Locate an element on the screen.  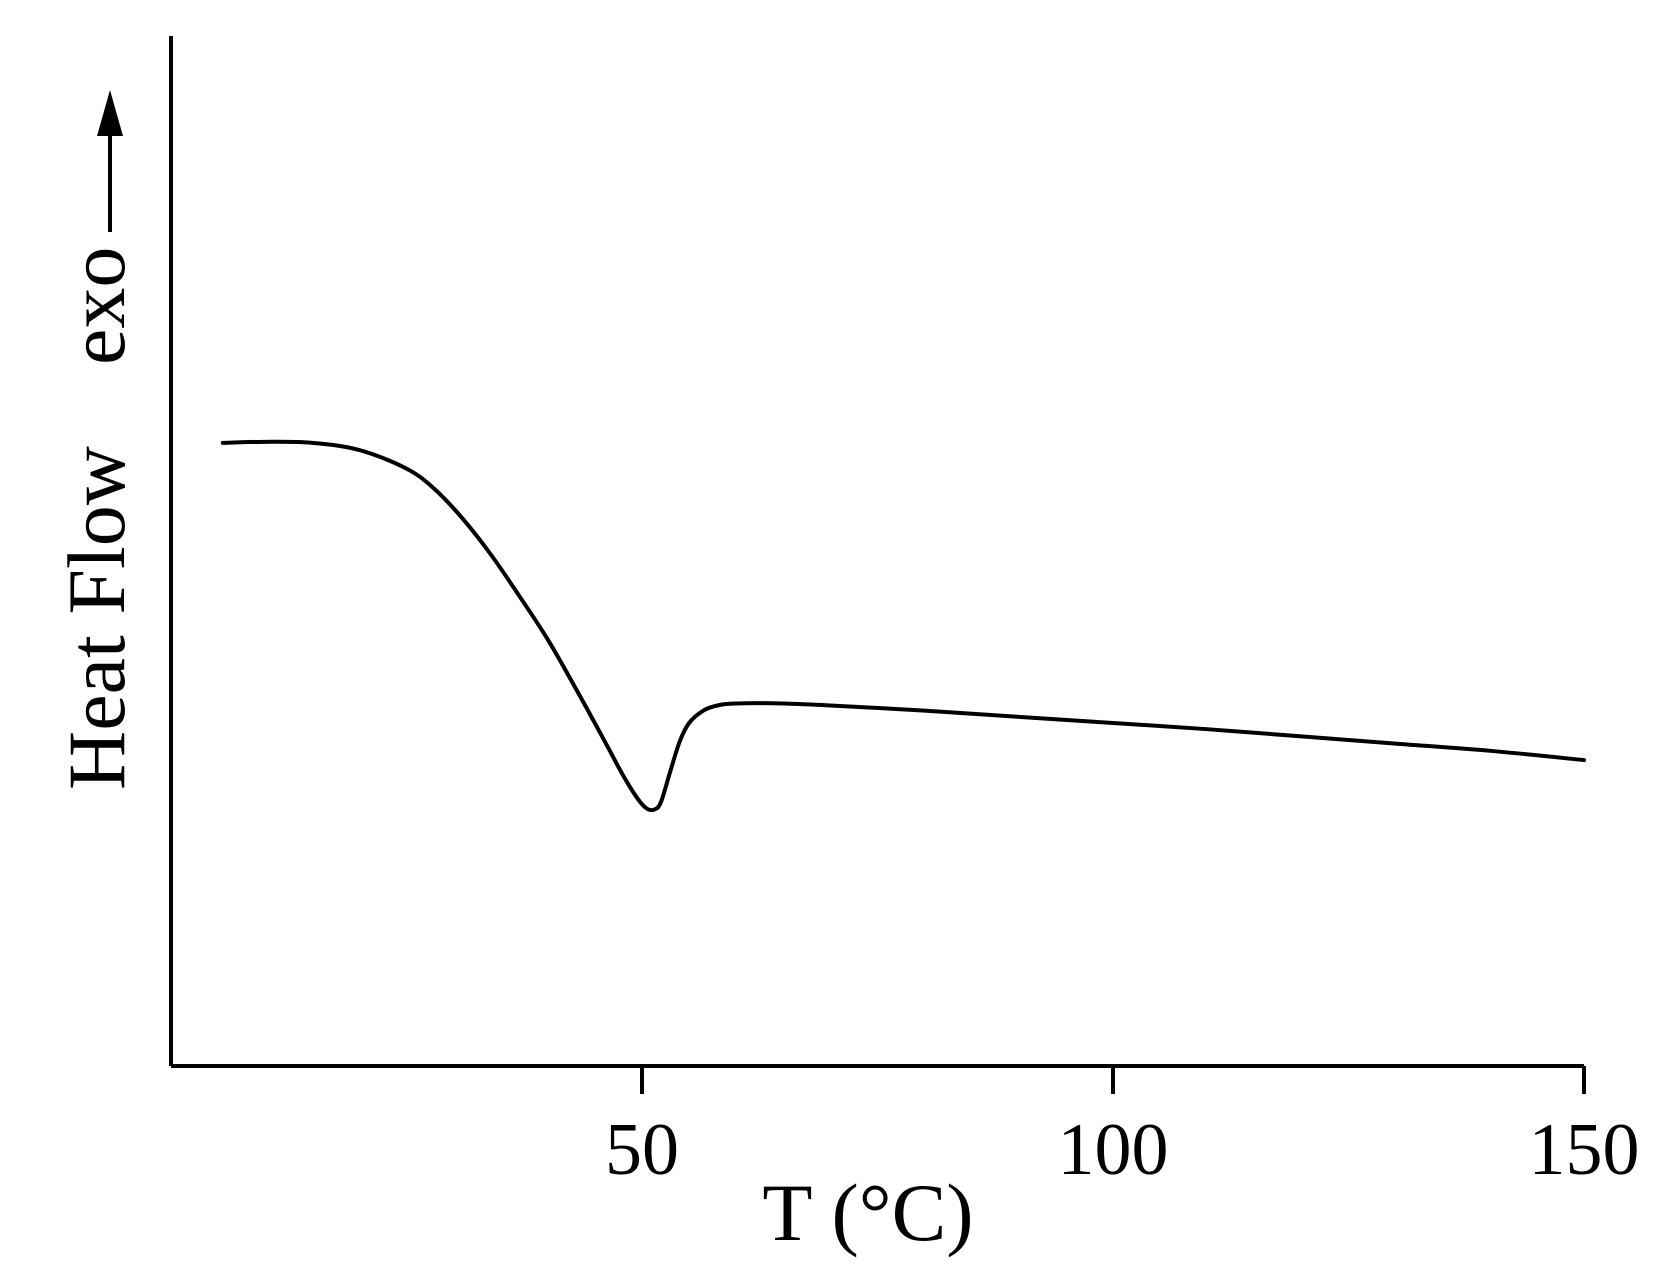
x-ticks: 50 100 150 is located at coordinates (1122, 1128).